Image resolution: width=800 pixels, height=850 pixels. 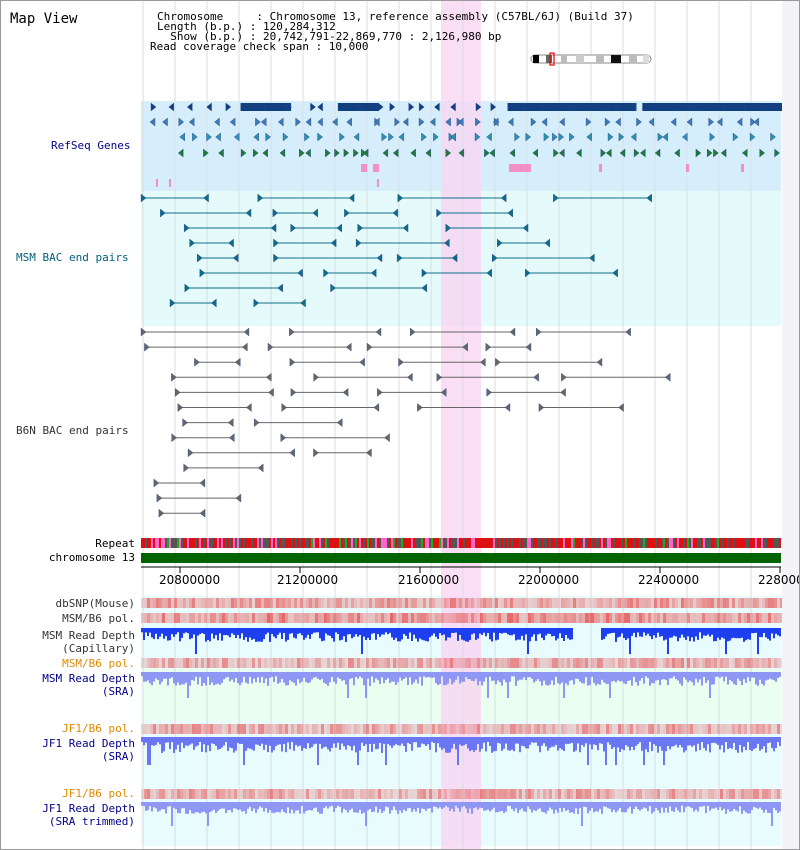 What do you see at coordinates (157, 183) in the screenshot?
I see `refseq-feature` at bounding box center [157, 183].